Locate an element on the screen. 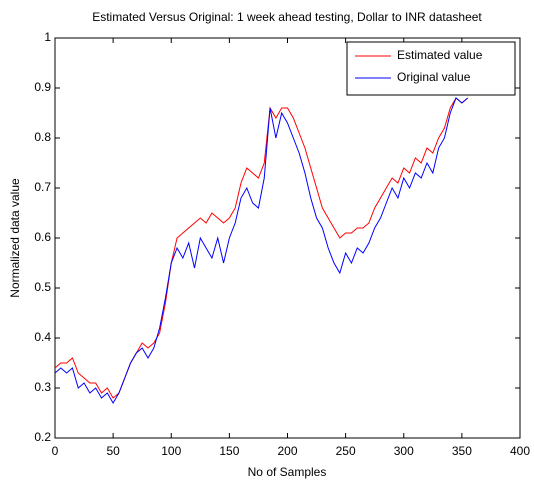  x-tick-label: 50 is located at coordinates (113, 451).